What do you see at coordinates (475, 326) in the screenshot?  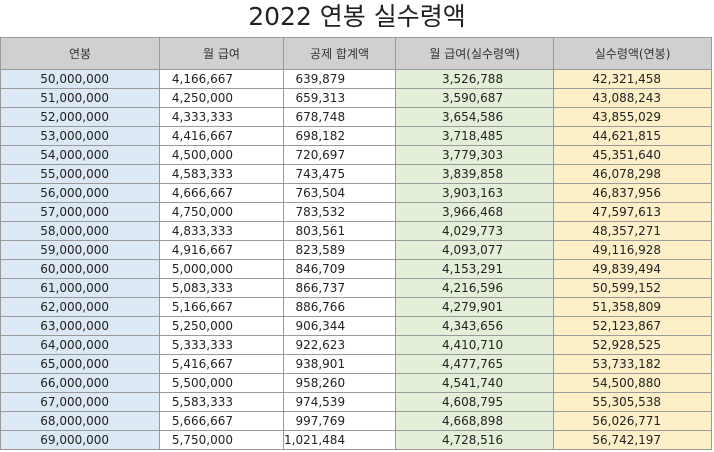 I see `cell-net-monthly: 4,343,656` at bounding box center [475, 326].